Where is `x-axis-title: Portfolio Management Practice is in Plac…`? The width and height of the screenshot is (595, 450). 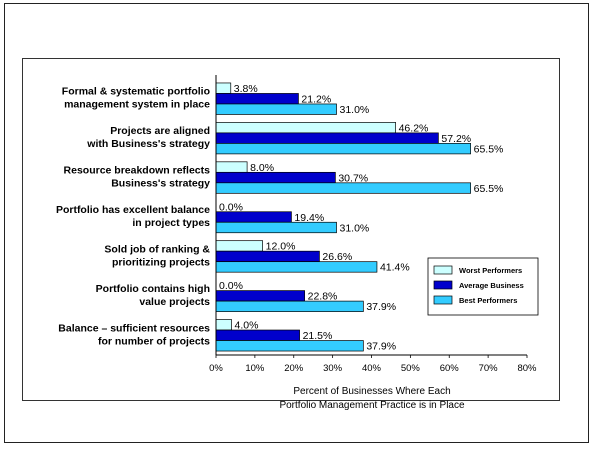
x-axis-title: Portfolio Management Practice is in Plac… is located at coordinates (372, 405).